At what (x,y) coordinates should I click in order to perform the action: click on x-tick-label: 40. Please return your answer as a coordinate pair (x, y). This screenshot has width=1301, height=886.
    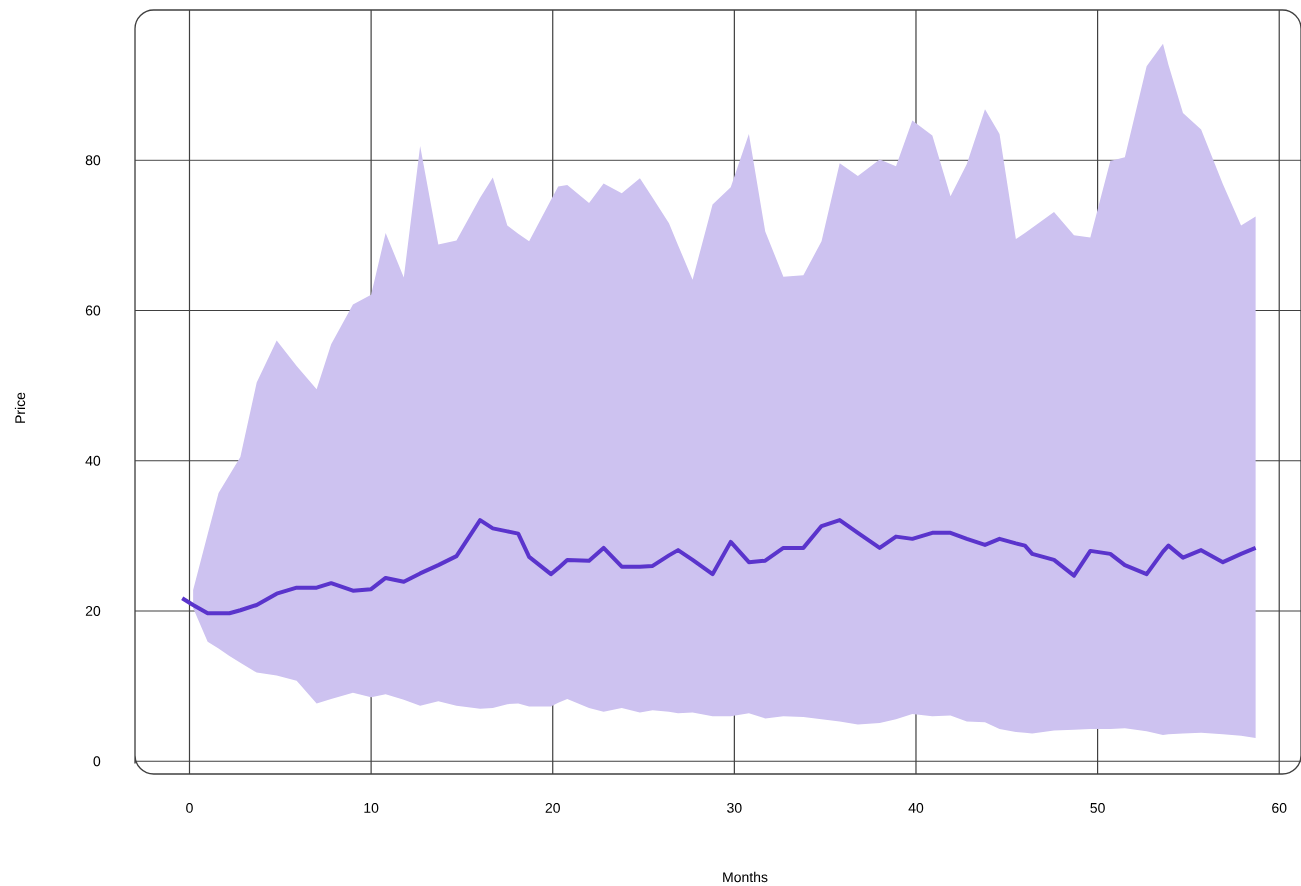
    Looking at the image, I should click on (916, 807).